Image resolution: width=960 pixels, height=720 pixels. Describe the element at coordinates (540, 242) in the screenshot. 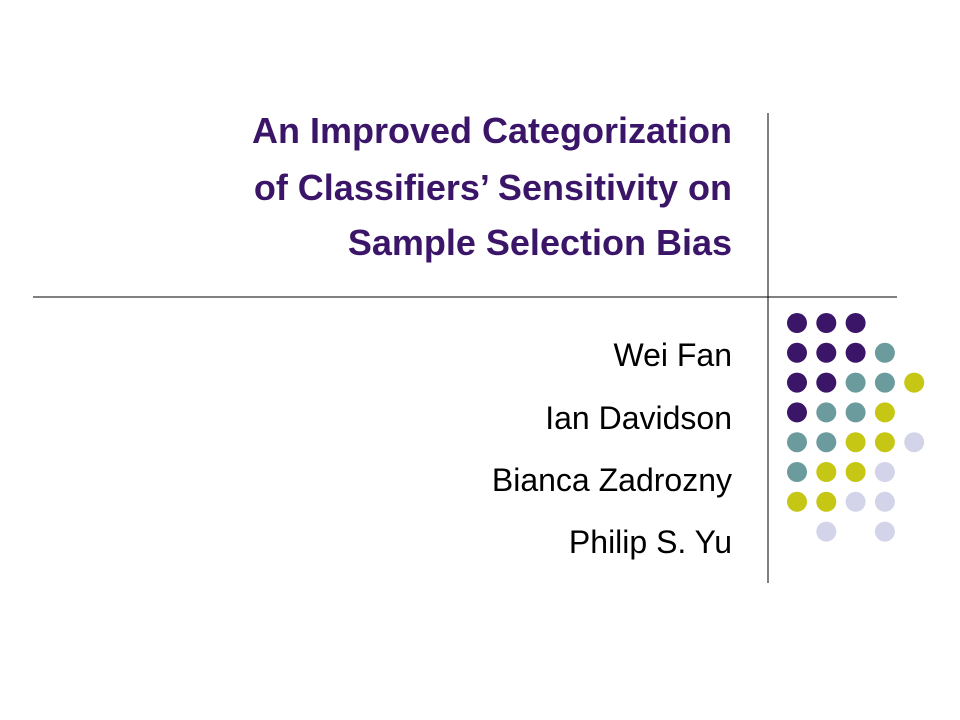

I see `title-line: Sample Selection Bias` at that location.